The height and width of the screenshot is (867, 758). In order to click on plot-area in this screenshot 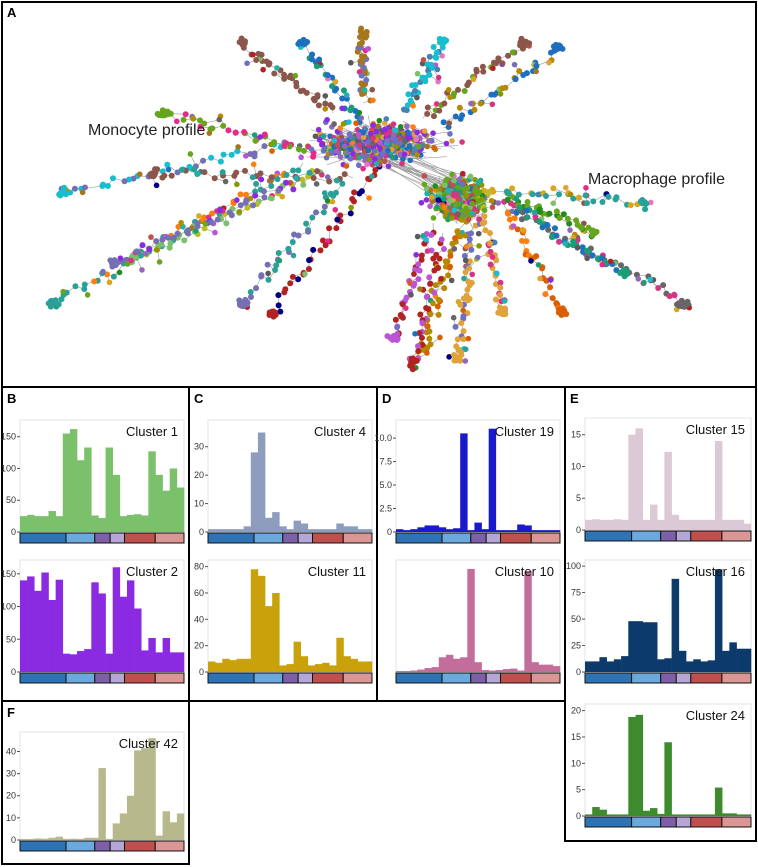, I will do `click(478, 616)`.